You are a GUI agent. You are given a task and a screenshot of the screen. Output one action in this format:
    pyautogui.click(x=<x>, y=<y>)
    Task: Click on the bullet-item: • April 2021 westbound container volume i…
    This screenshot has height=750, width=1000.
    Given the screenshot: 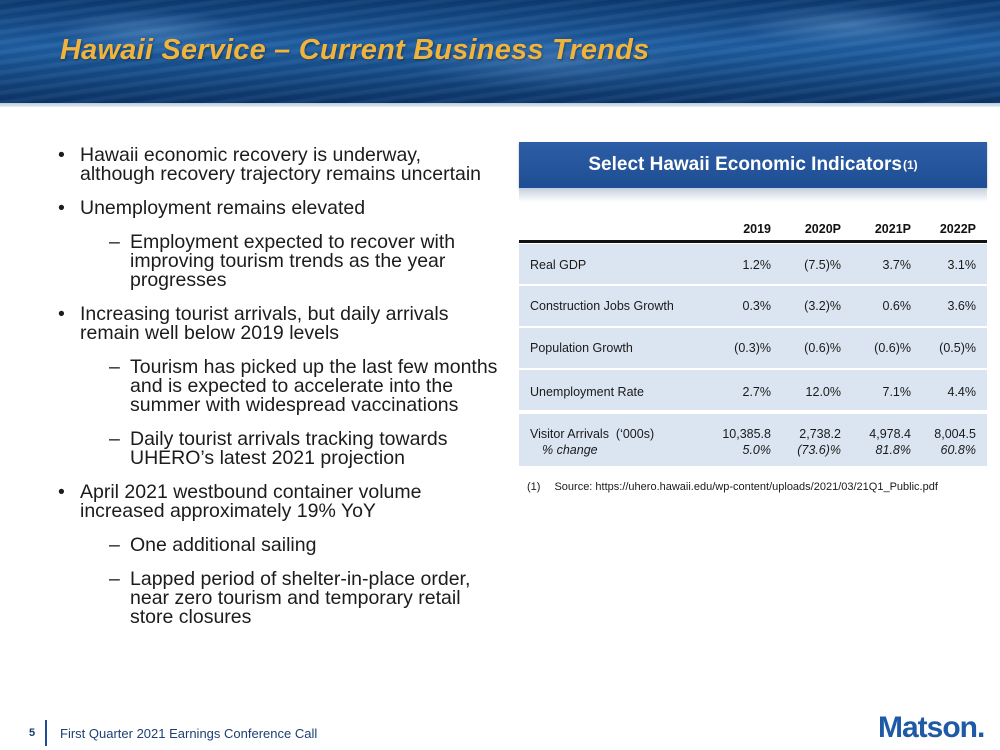 What is the action you would take?
    pyautogui.click(x=278, y=501)
    